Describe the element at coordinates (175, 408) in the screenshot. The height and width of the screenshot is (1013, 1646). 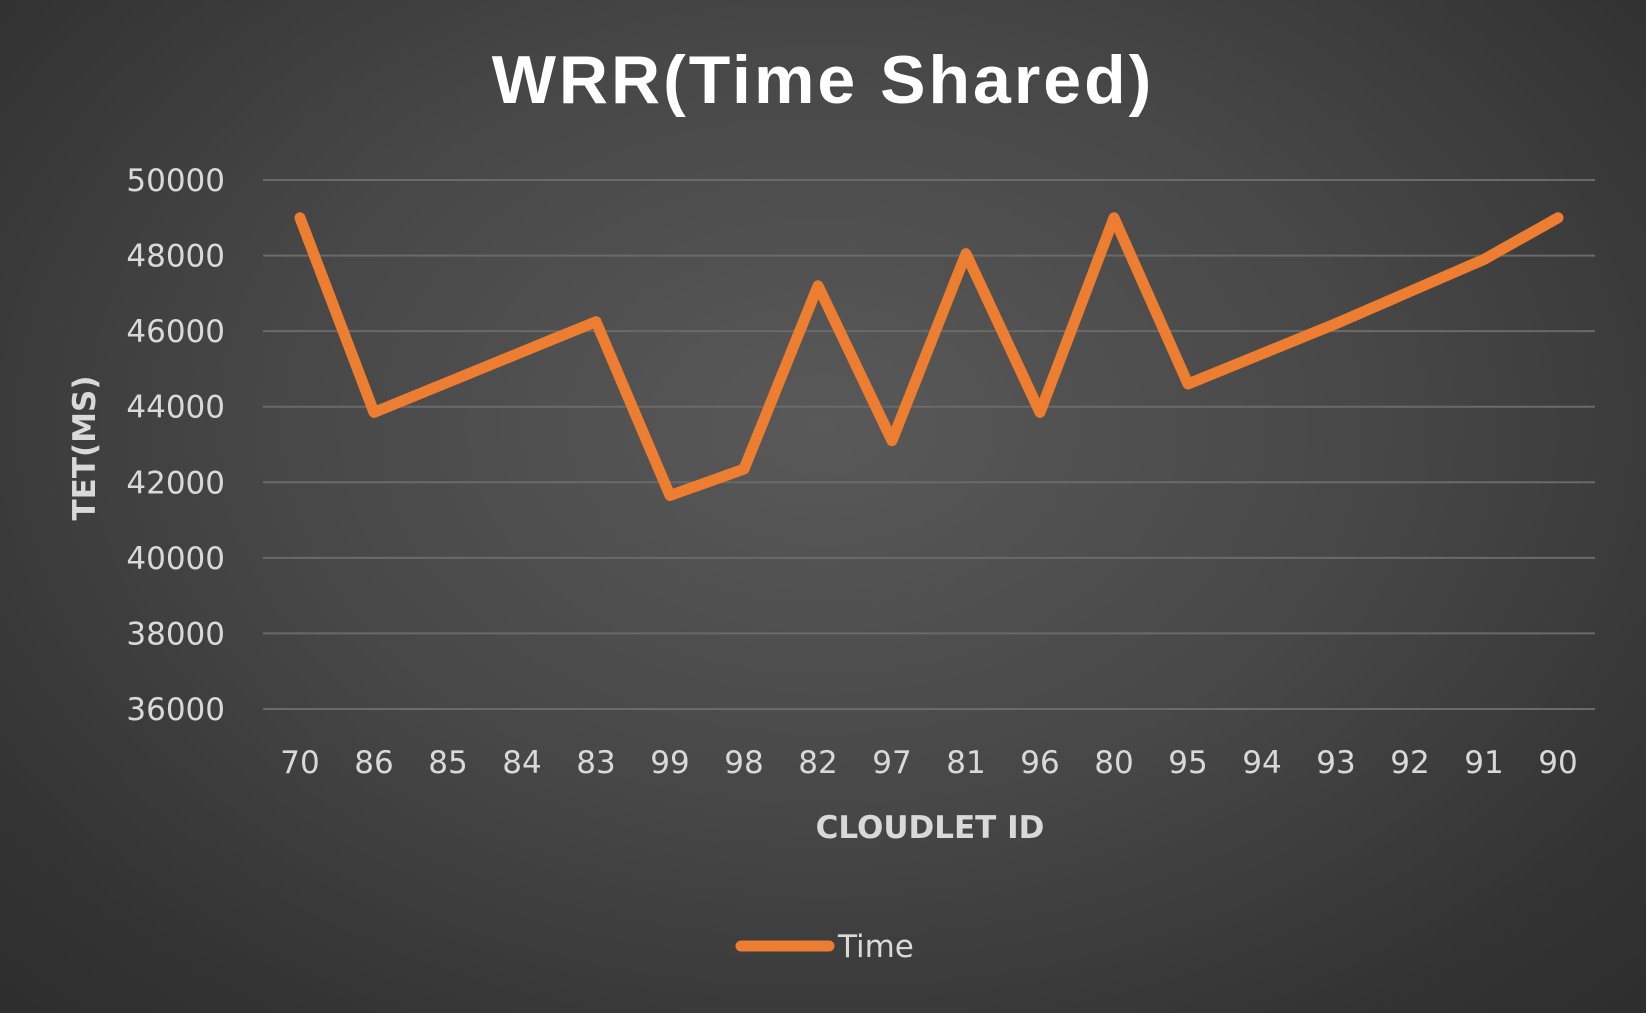
I see `y-tick-label: 44000` at that location.